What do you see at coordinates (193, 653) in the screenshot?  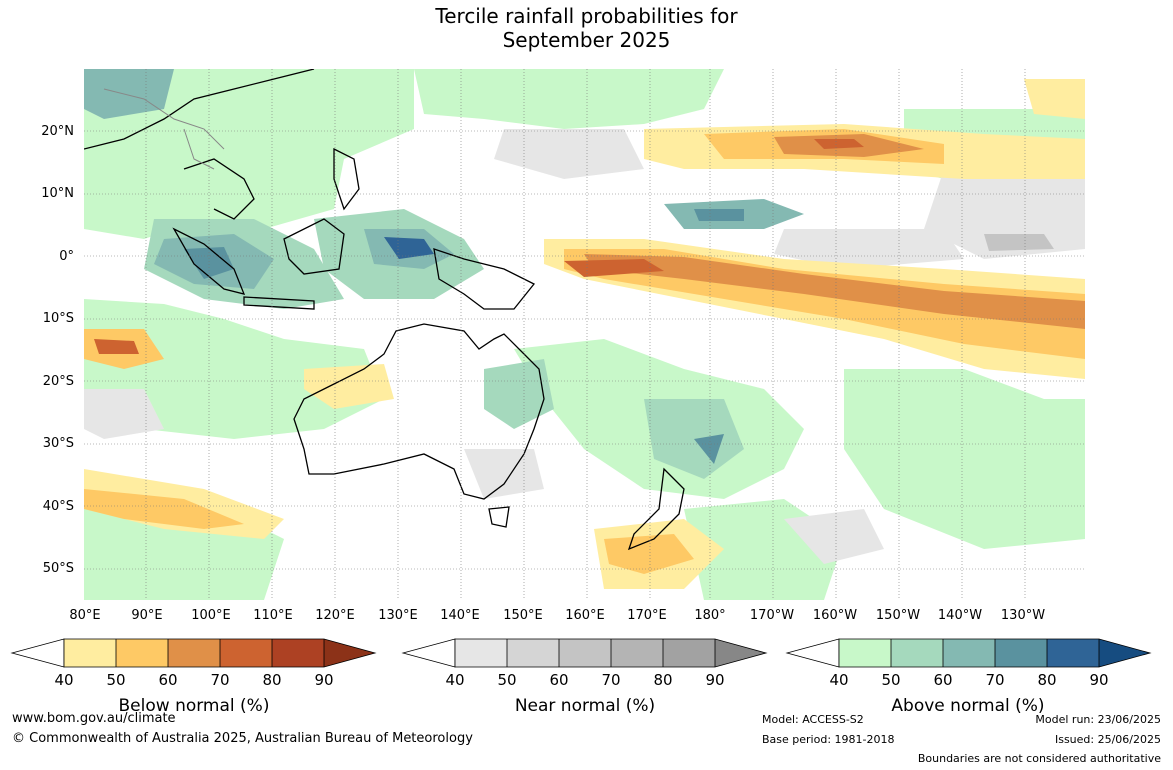 I see `below-normal-colorbar` at bounding box center [193, 653].